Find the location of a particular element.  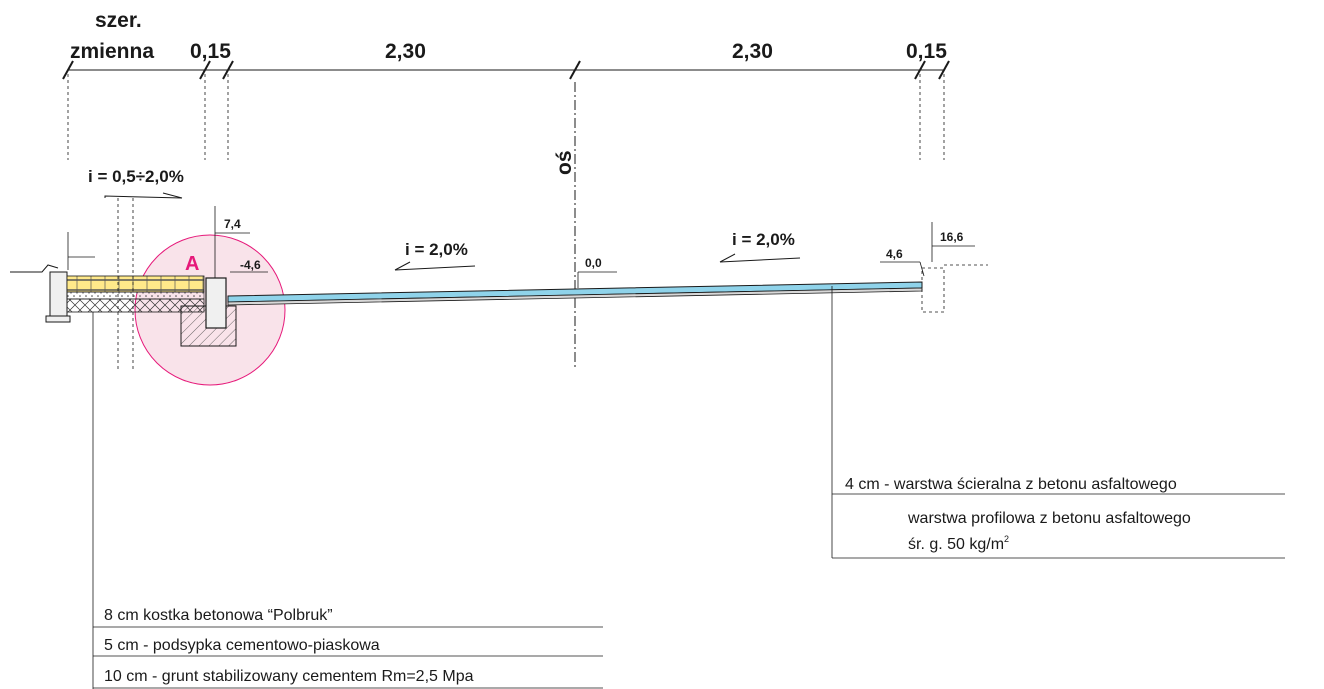

paving-block-layer is located at coordinates (135, 284).